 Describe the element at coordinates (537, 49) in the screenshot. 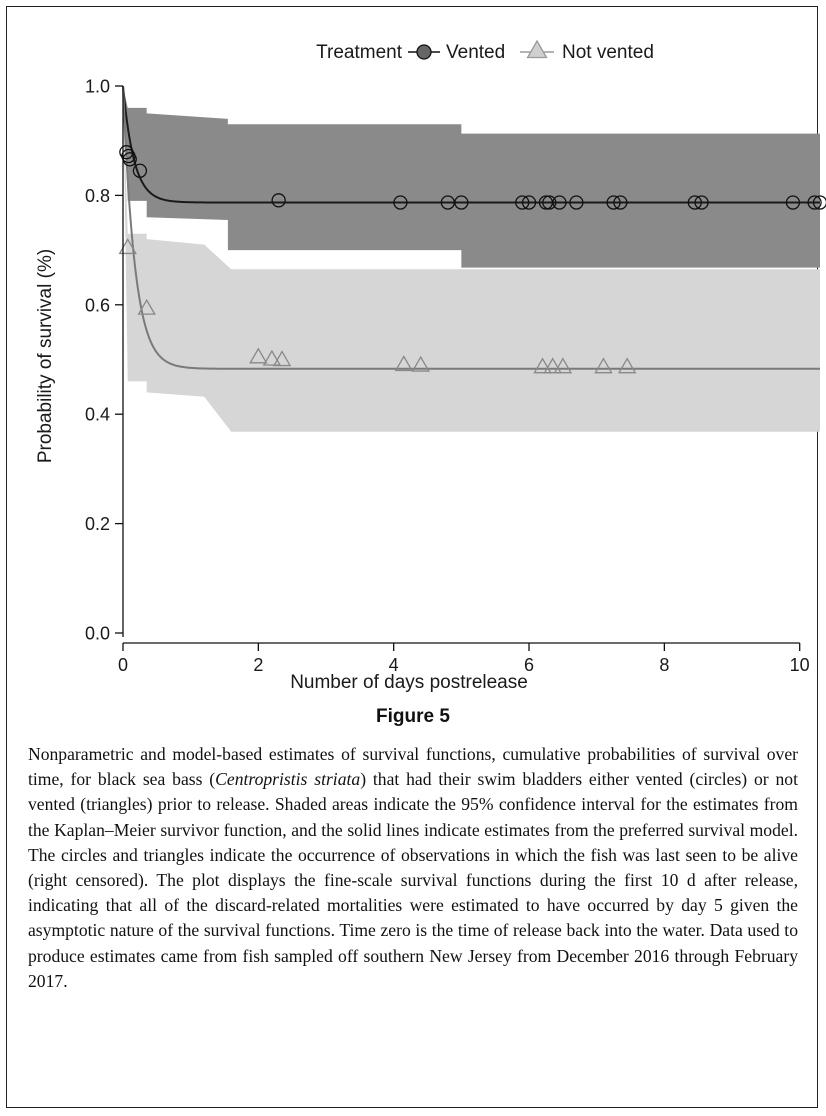

I see `legend-marker-not-vented` at that location.